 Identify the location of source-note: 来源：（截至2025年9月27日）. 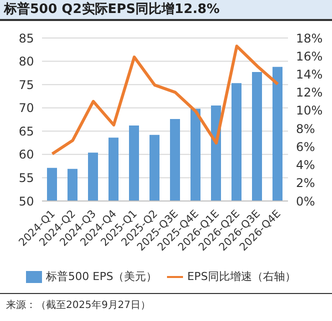
(79, 305).